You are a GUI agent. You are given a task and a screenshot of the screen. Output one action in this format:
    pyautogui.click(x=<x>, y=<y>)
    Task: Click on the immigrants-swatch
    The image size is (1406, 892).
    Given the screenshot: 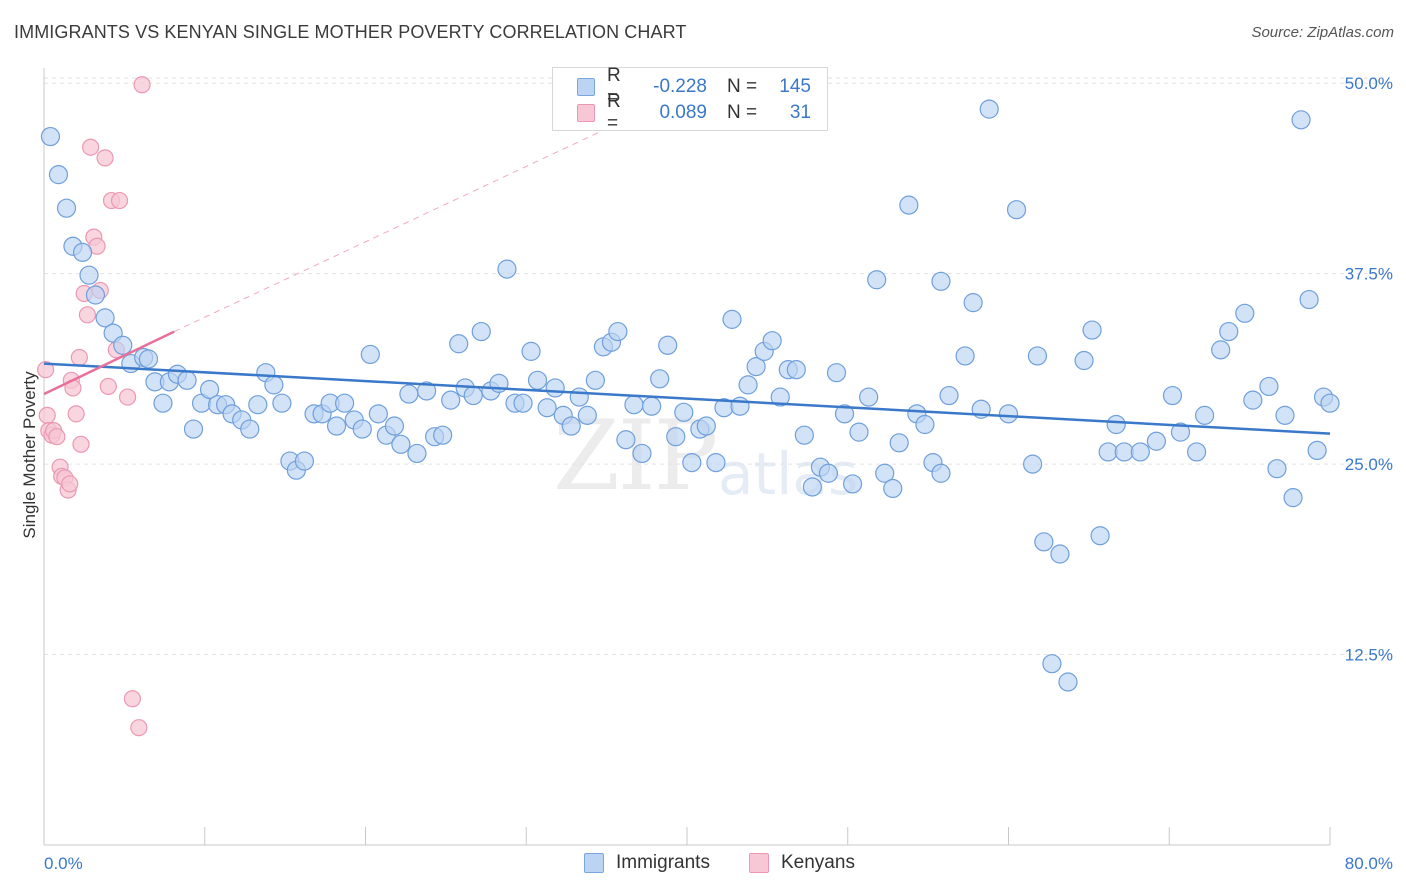 What is the action you would take?
    pyautogui.click(x=586, y=87)
    